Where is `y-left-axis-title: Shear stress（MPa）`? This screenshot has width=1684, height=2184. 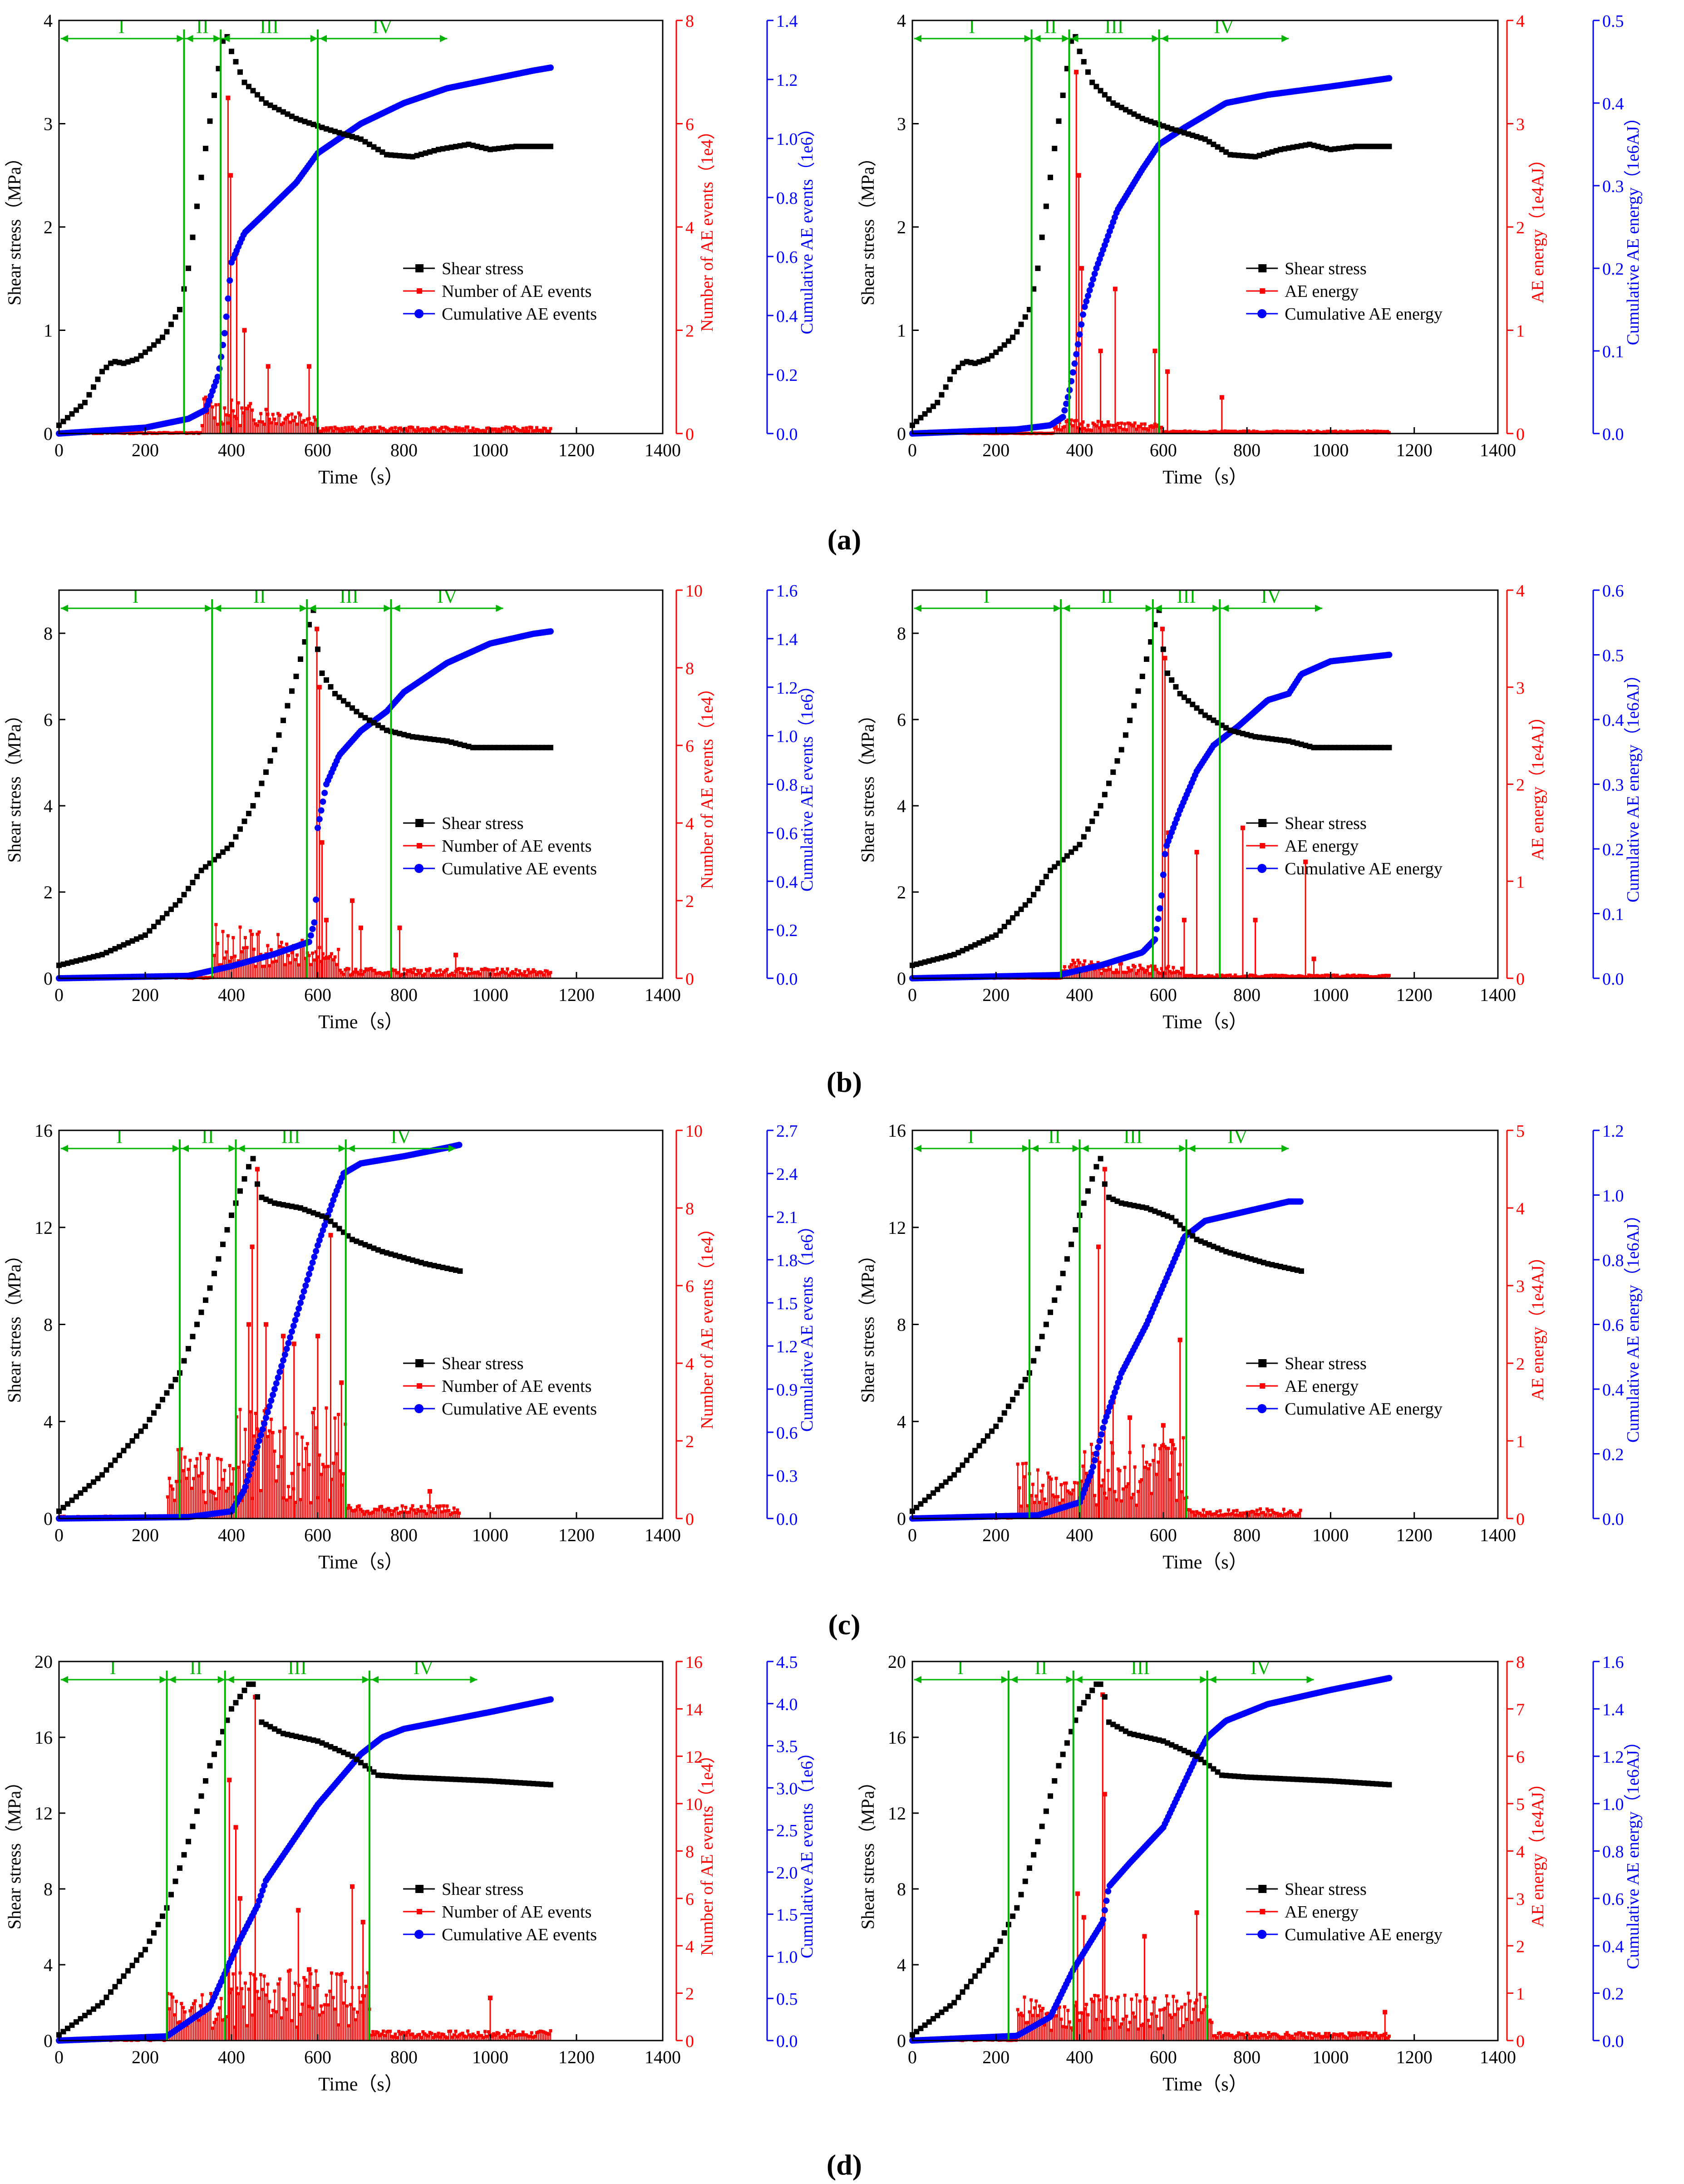
y-left-axis-title: Shear stress（MPa） is located at coordinates (15, 227).